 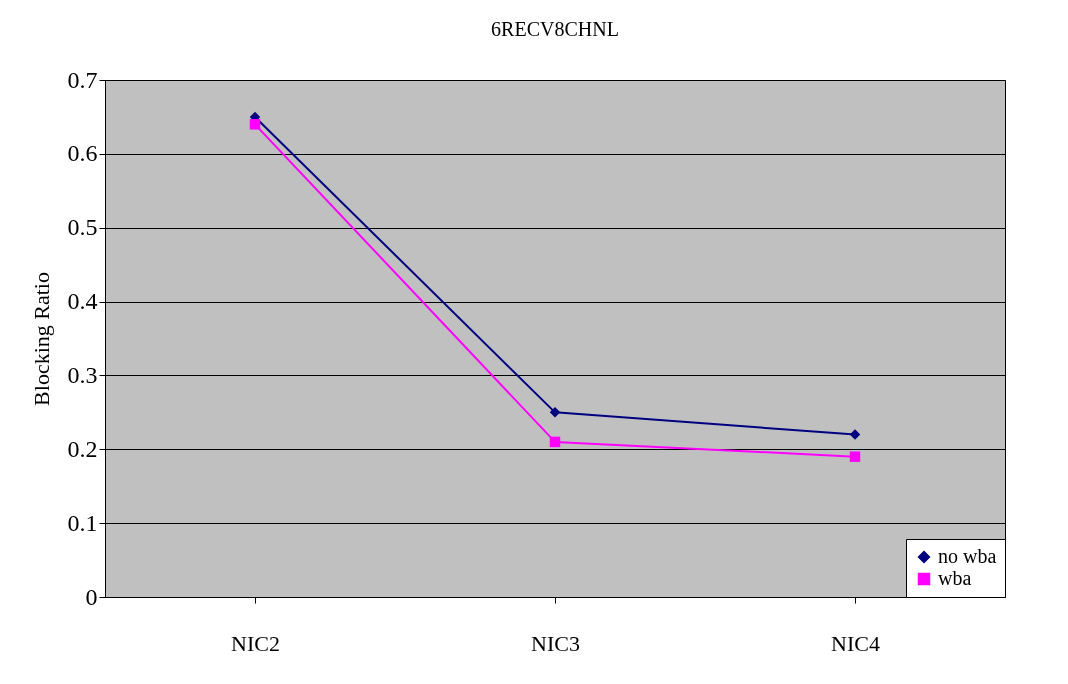 What do you see at coordinates (82, 448) in the screenshot?
I see `y-tick-label: 0.2` at bounding box center [82, 448].